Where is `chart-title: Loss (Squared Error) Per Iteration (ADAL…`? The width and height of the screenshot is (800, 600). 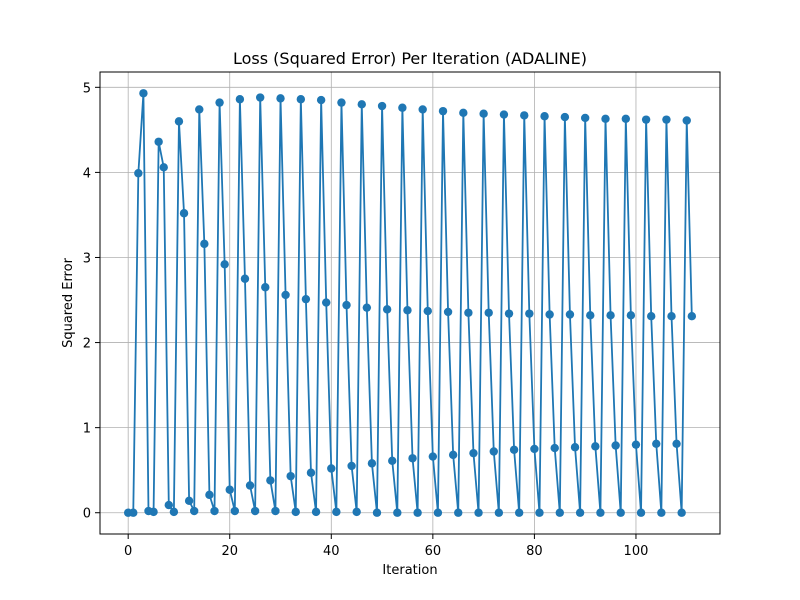
chart-title: Loss (Squared Error) Per Iteration (ADAL… is located at coordinates (410, 58).